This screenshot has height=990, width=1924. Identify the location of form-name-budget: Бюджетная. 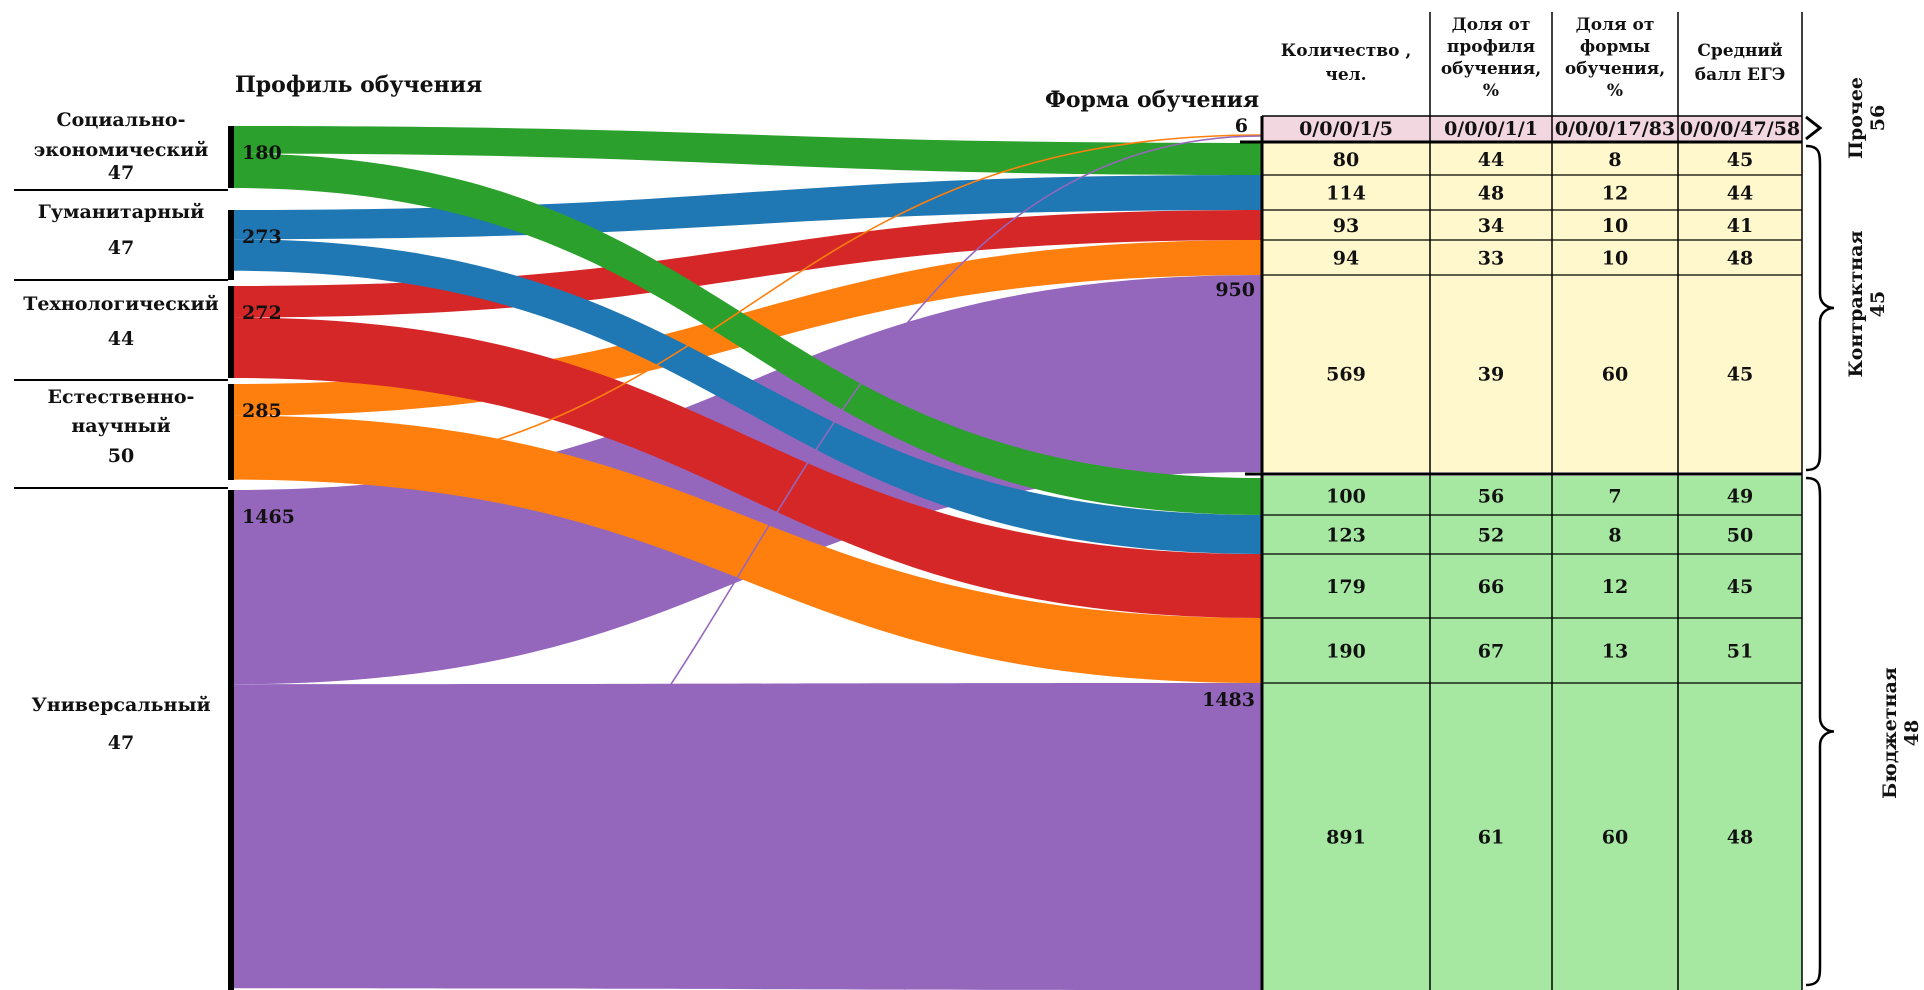
(1890, 733).